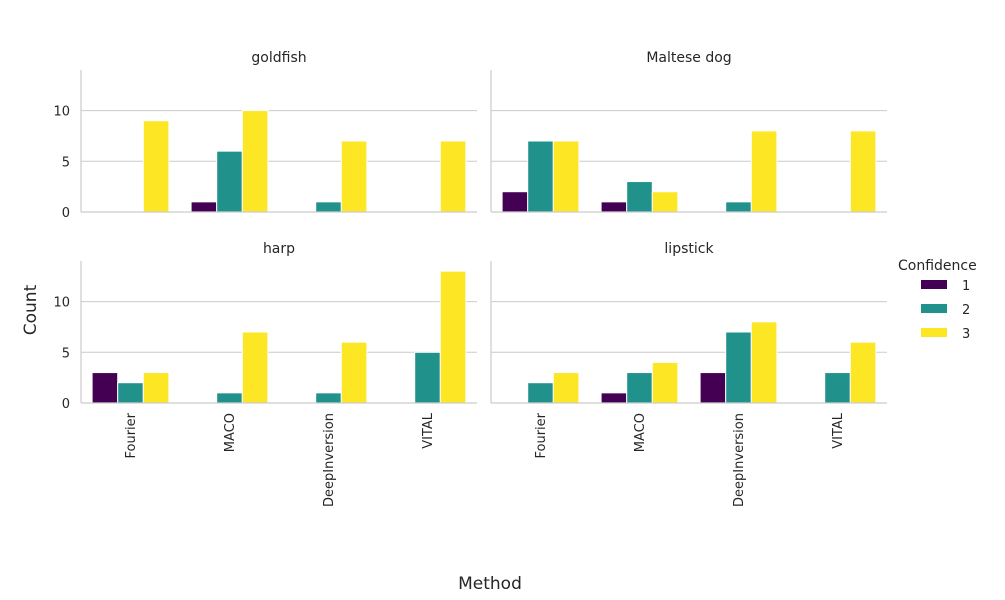 Image resolution: width=1005 pixels, height=600 pixels. I want to click on bar-lipstick-maco-conf1, so click(614, 398).